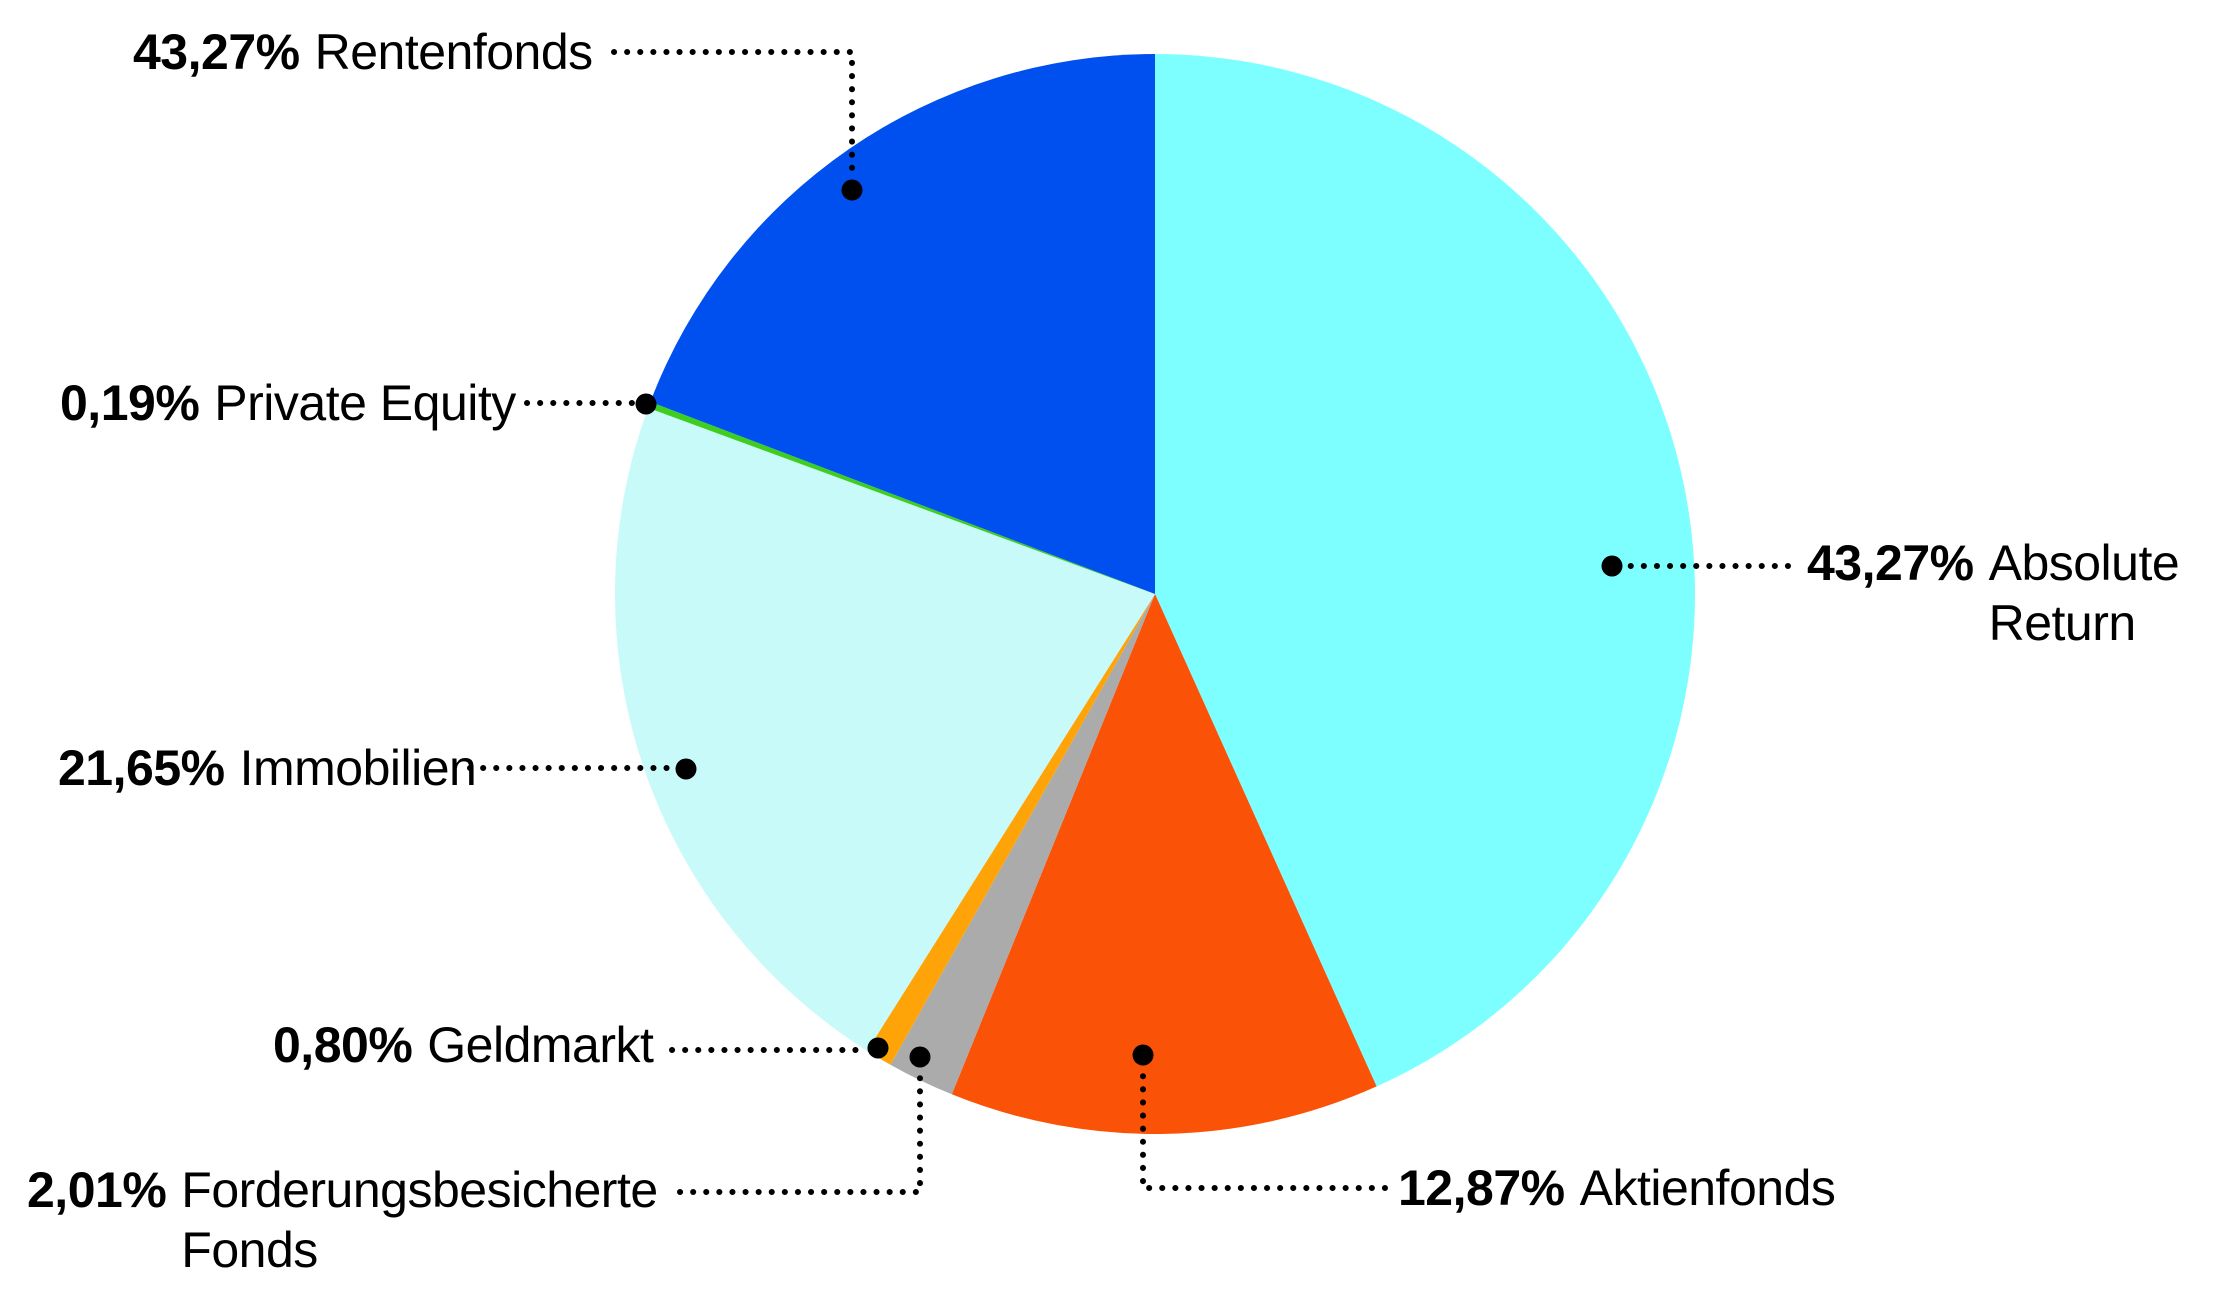  Describe the element at coordinates (365, 403) in the screenshot. I see `slice-category-name: Private Equity` at that location.